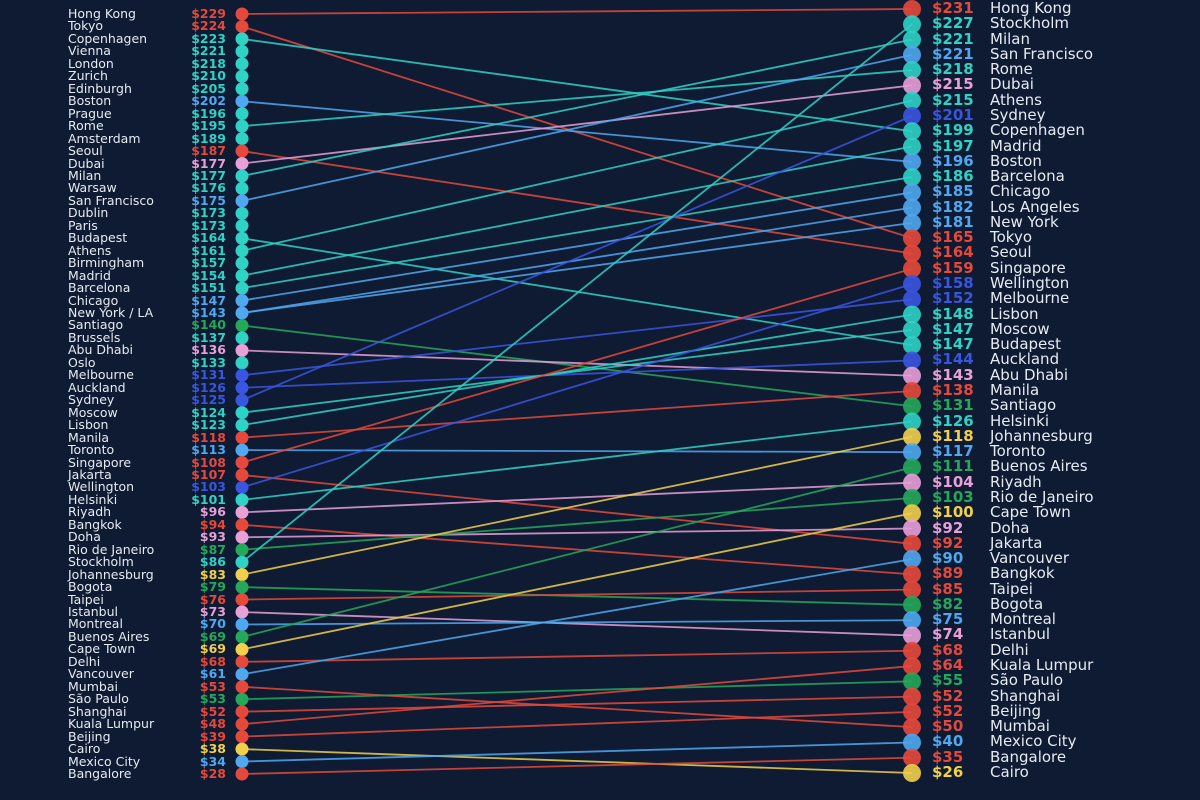 The image size is (1200, 800). What do you see at coordinates (208, 88) in the screenshot?
I see `left-value-label: $205` at bounding box center [208, 88].